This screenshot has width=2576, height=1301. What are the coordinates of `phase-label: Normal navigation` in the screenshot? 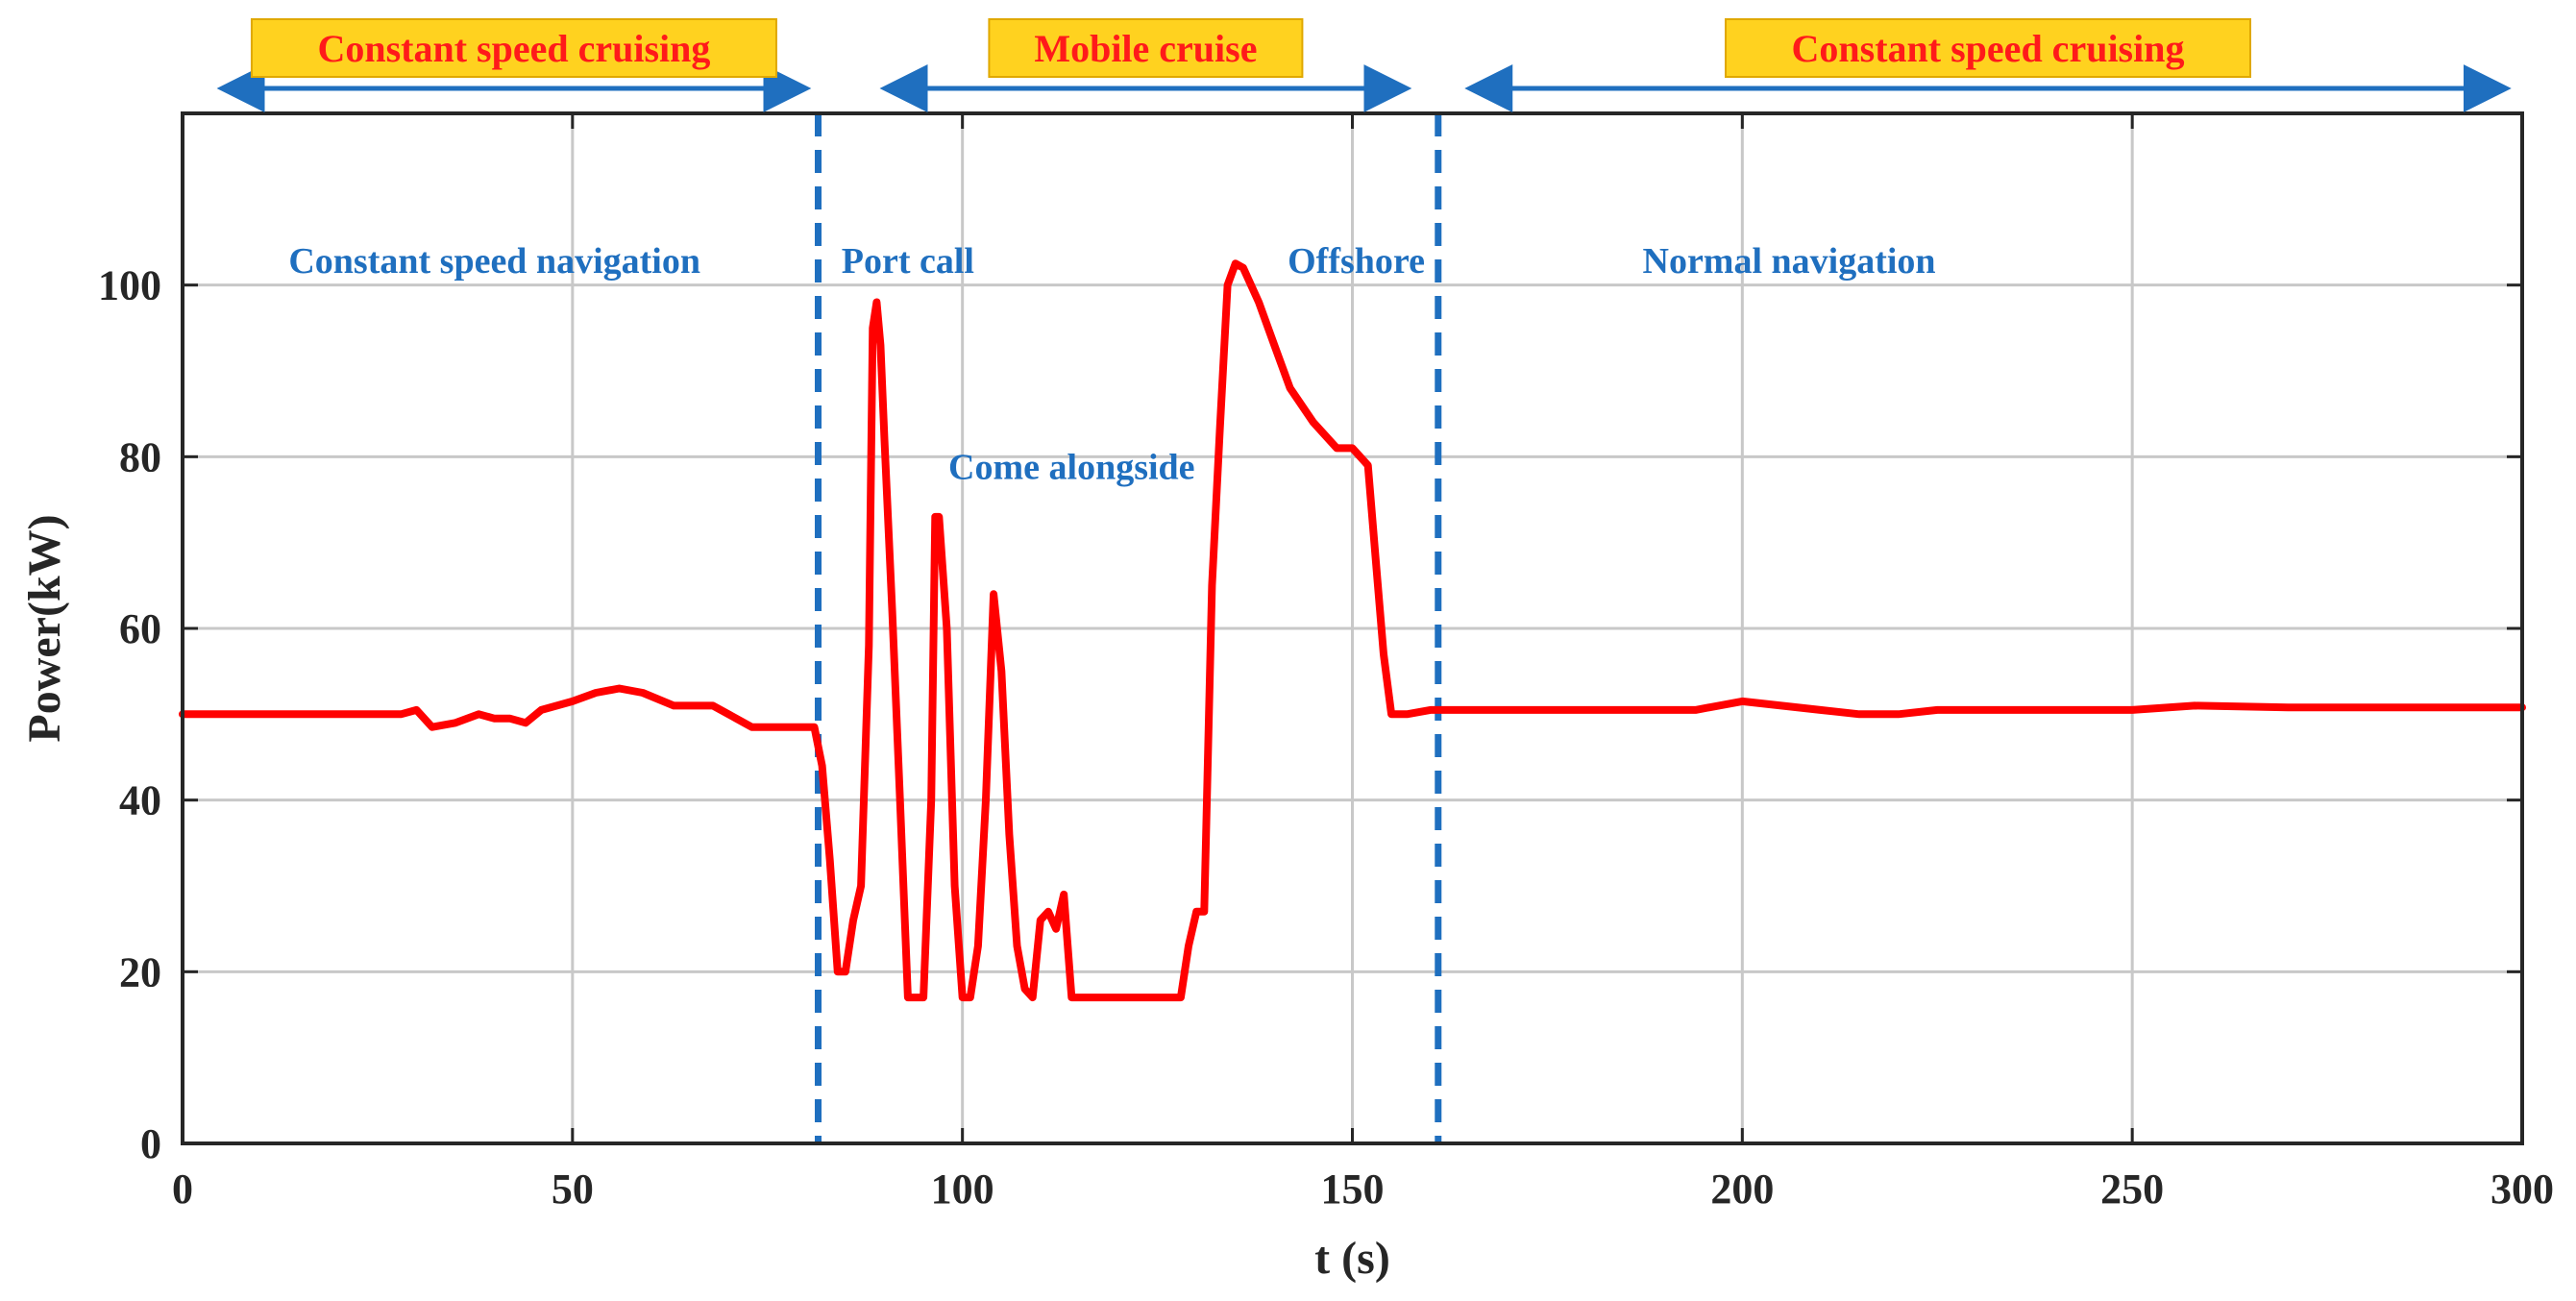 It's located at (1789, 261).